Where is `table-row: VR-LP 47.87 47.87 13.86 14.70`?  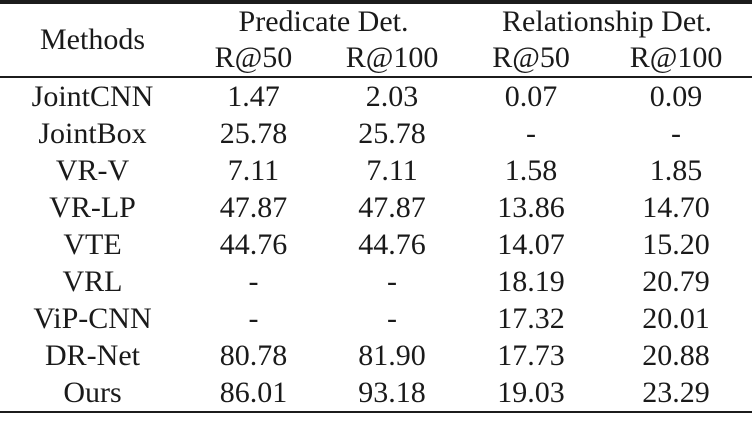
table-row: VR-LP 47.87 47.87 13.86 14.70 is located at coordinates (376, 207).